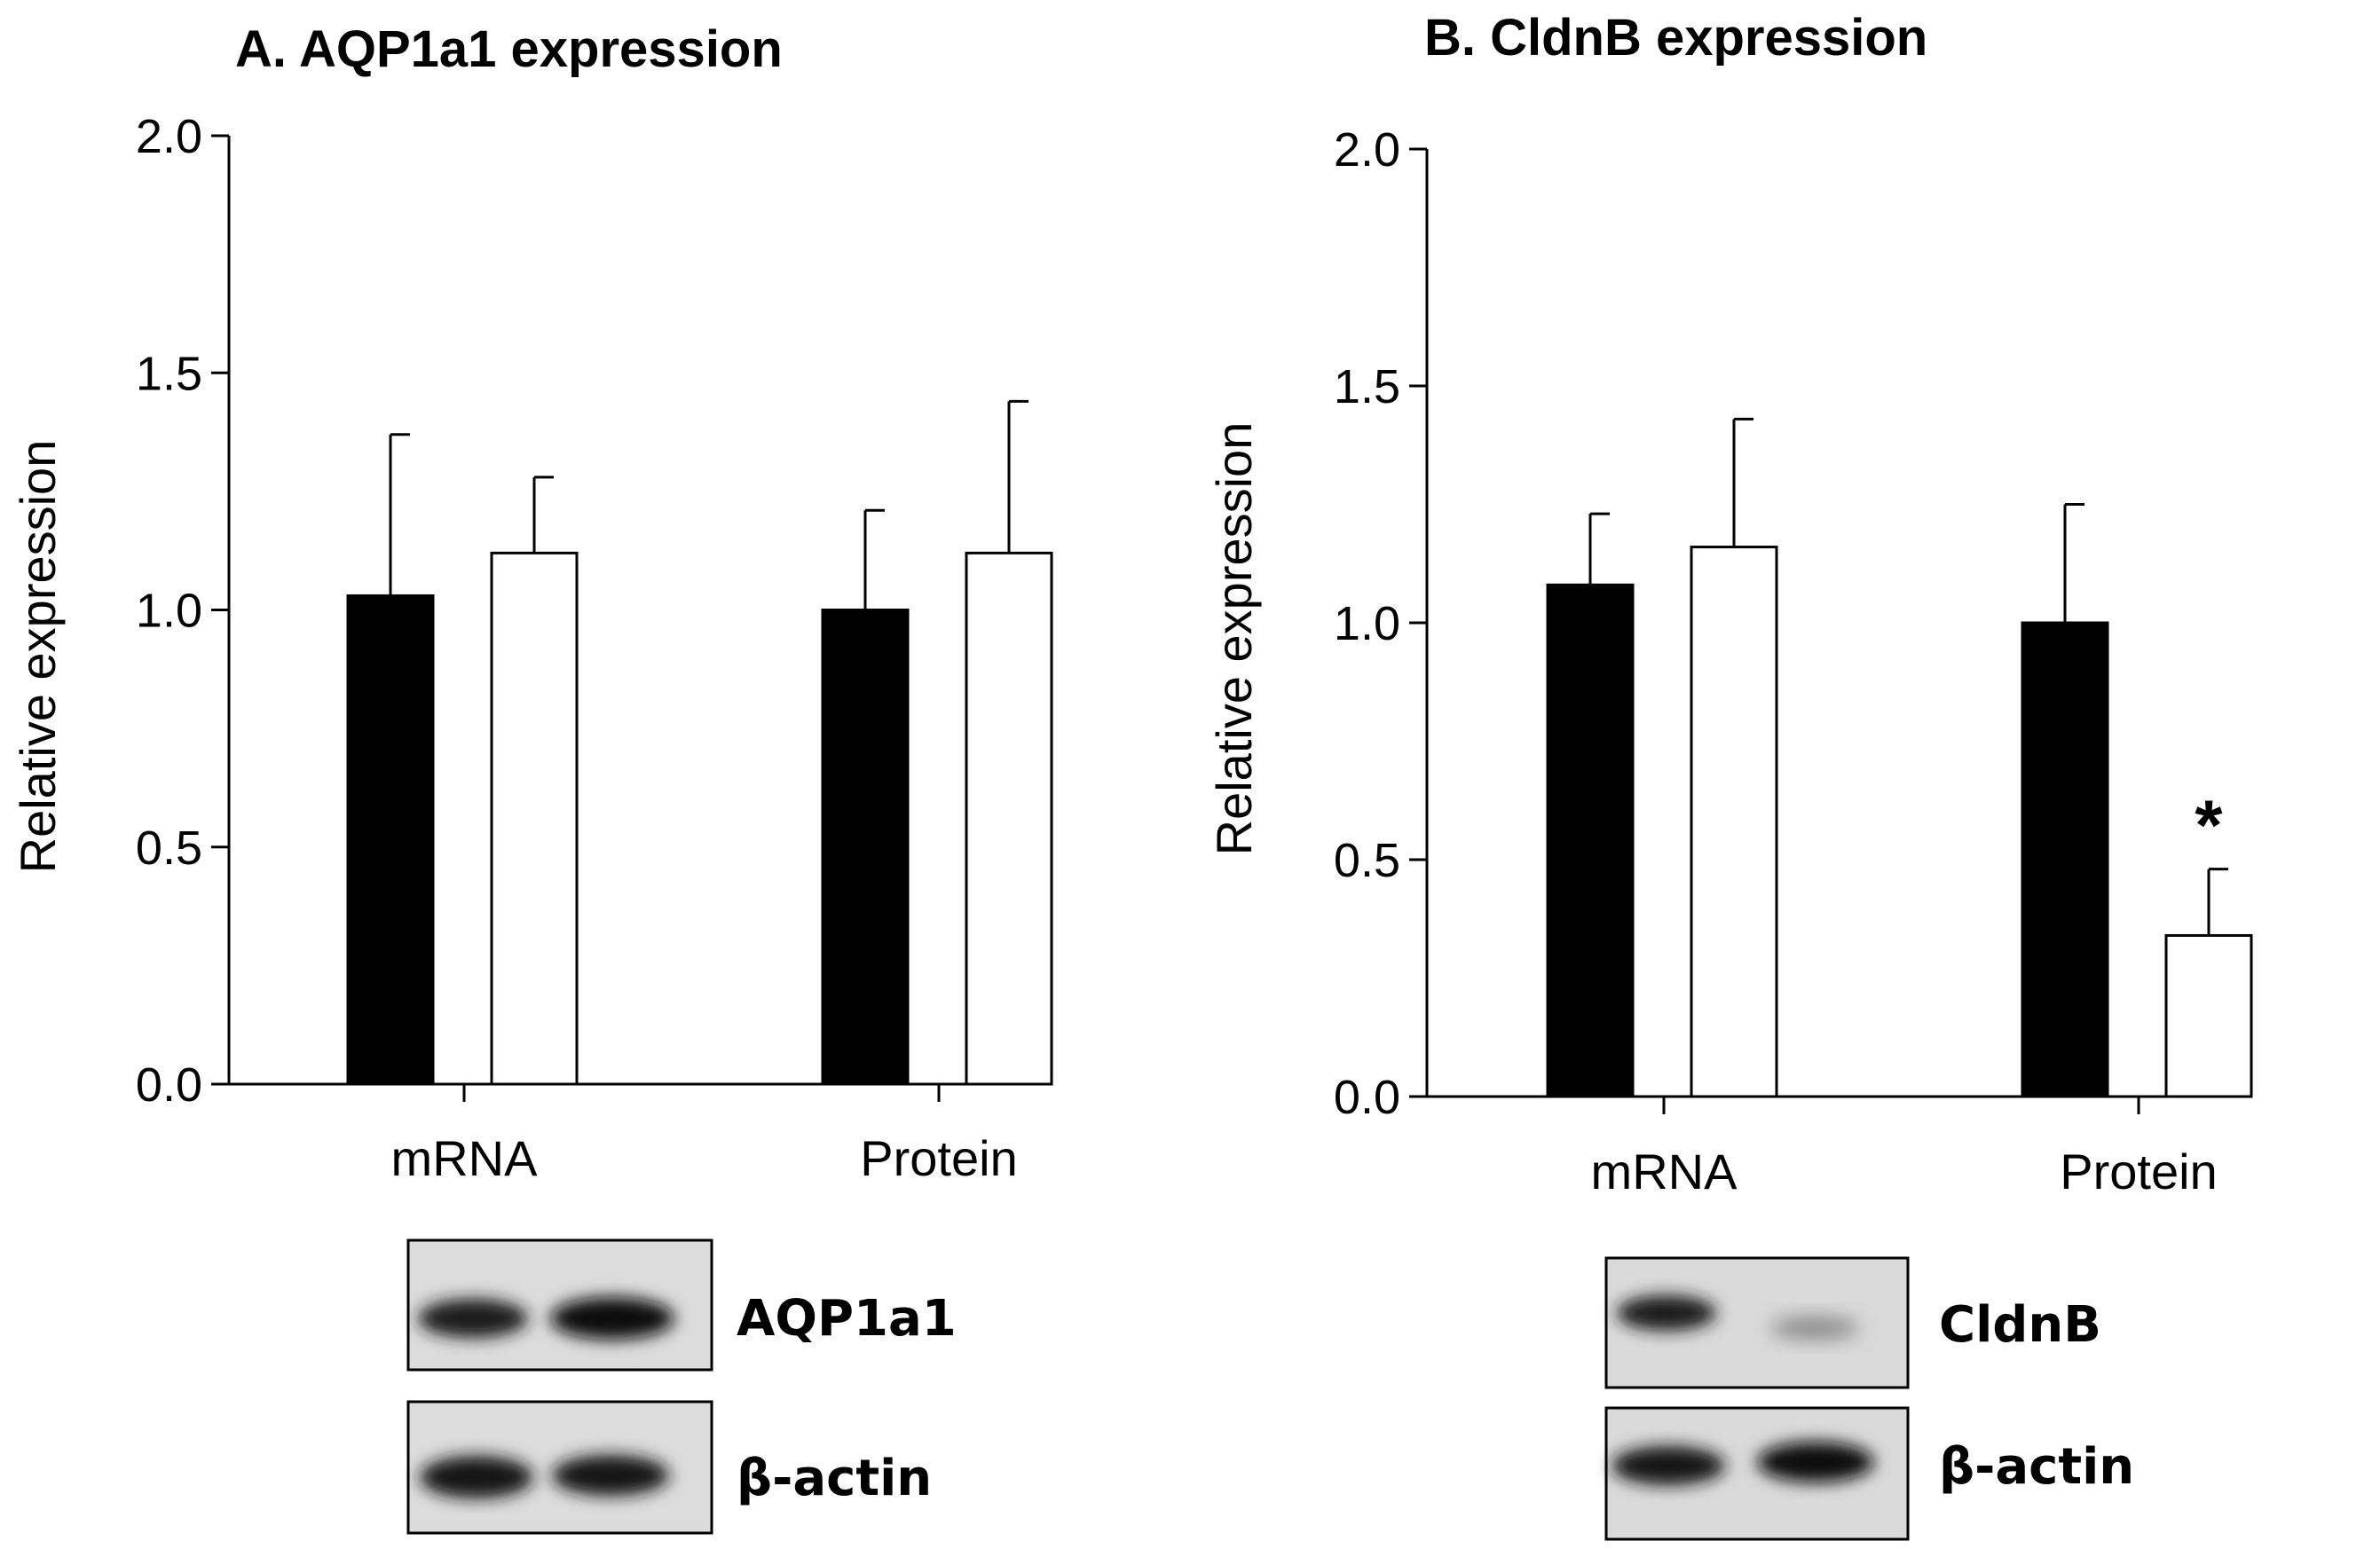 The height and width of the screenshot is (1549, 2380). Describe the element at coordinates (1668, 1465) in the screenshot. I see `blot-b-control-band-sham` at that location.